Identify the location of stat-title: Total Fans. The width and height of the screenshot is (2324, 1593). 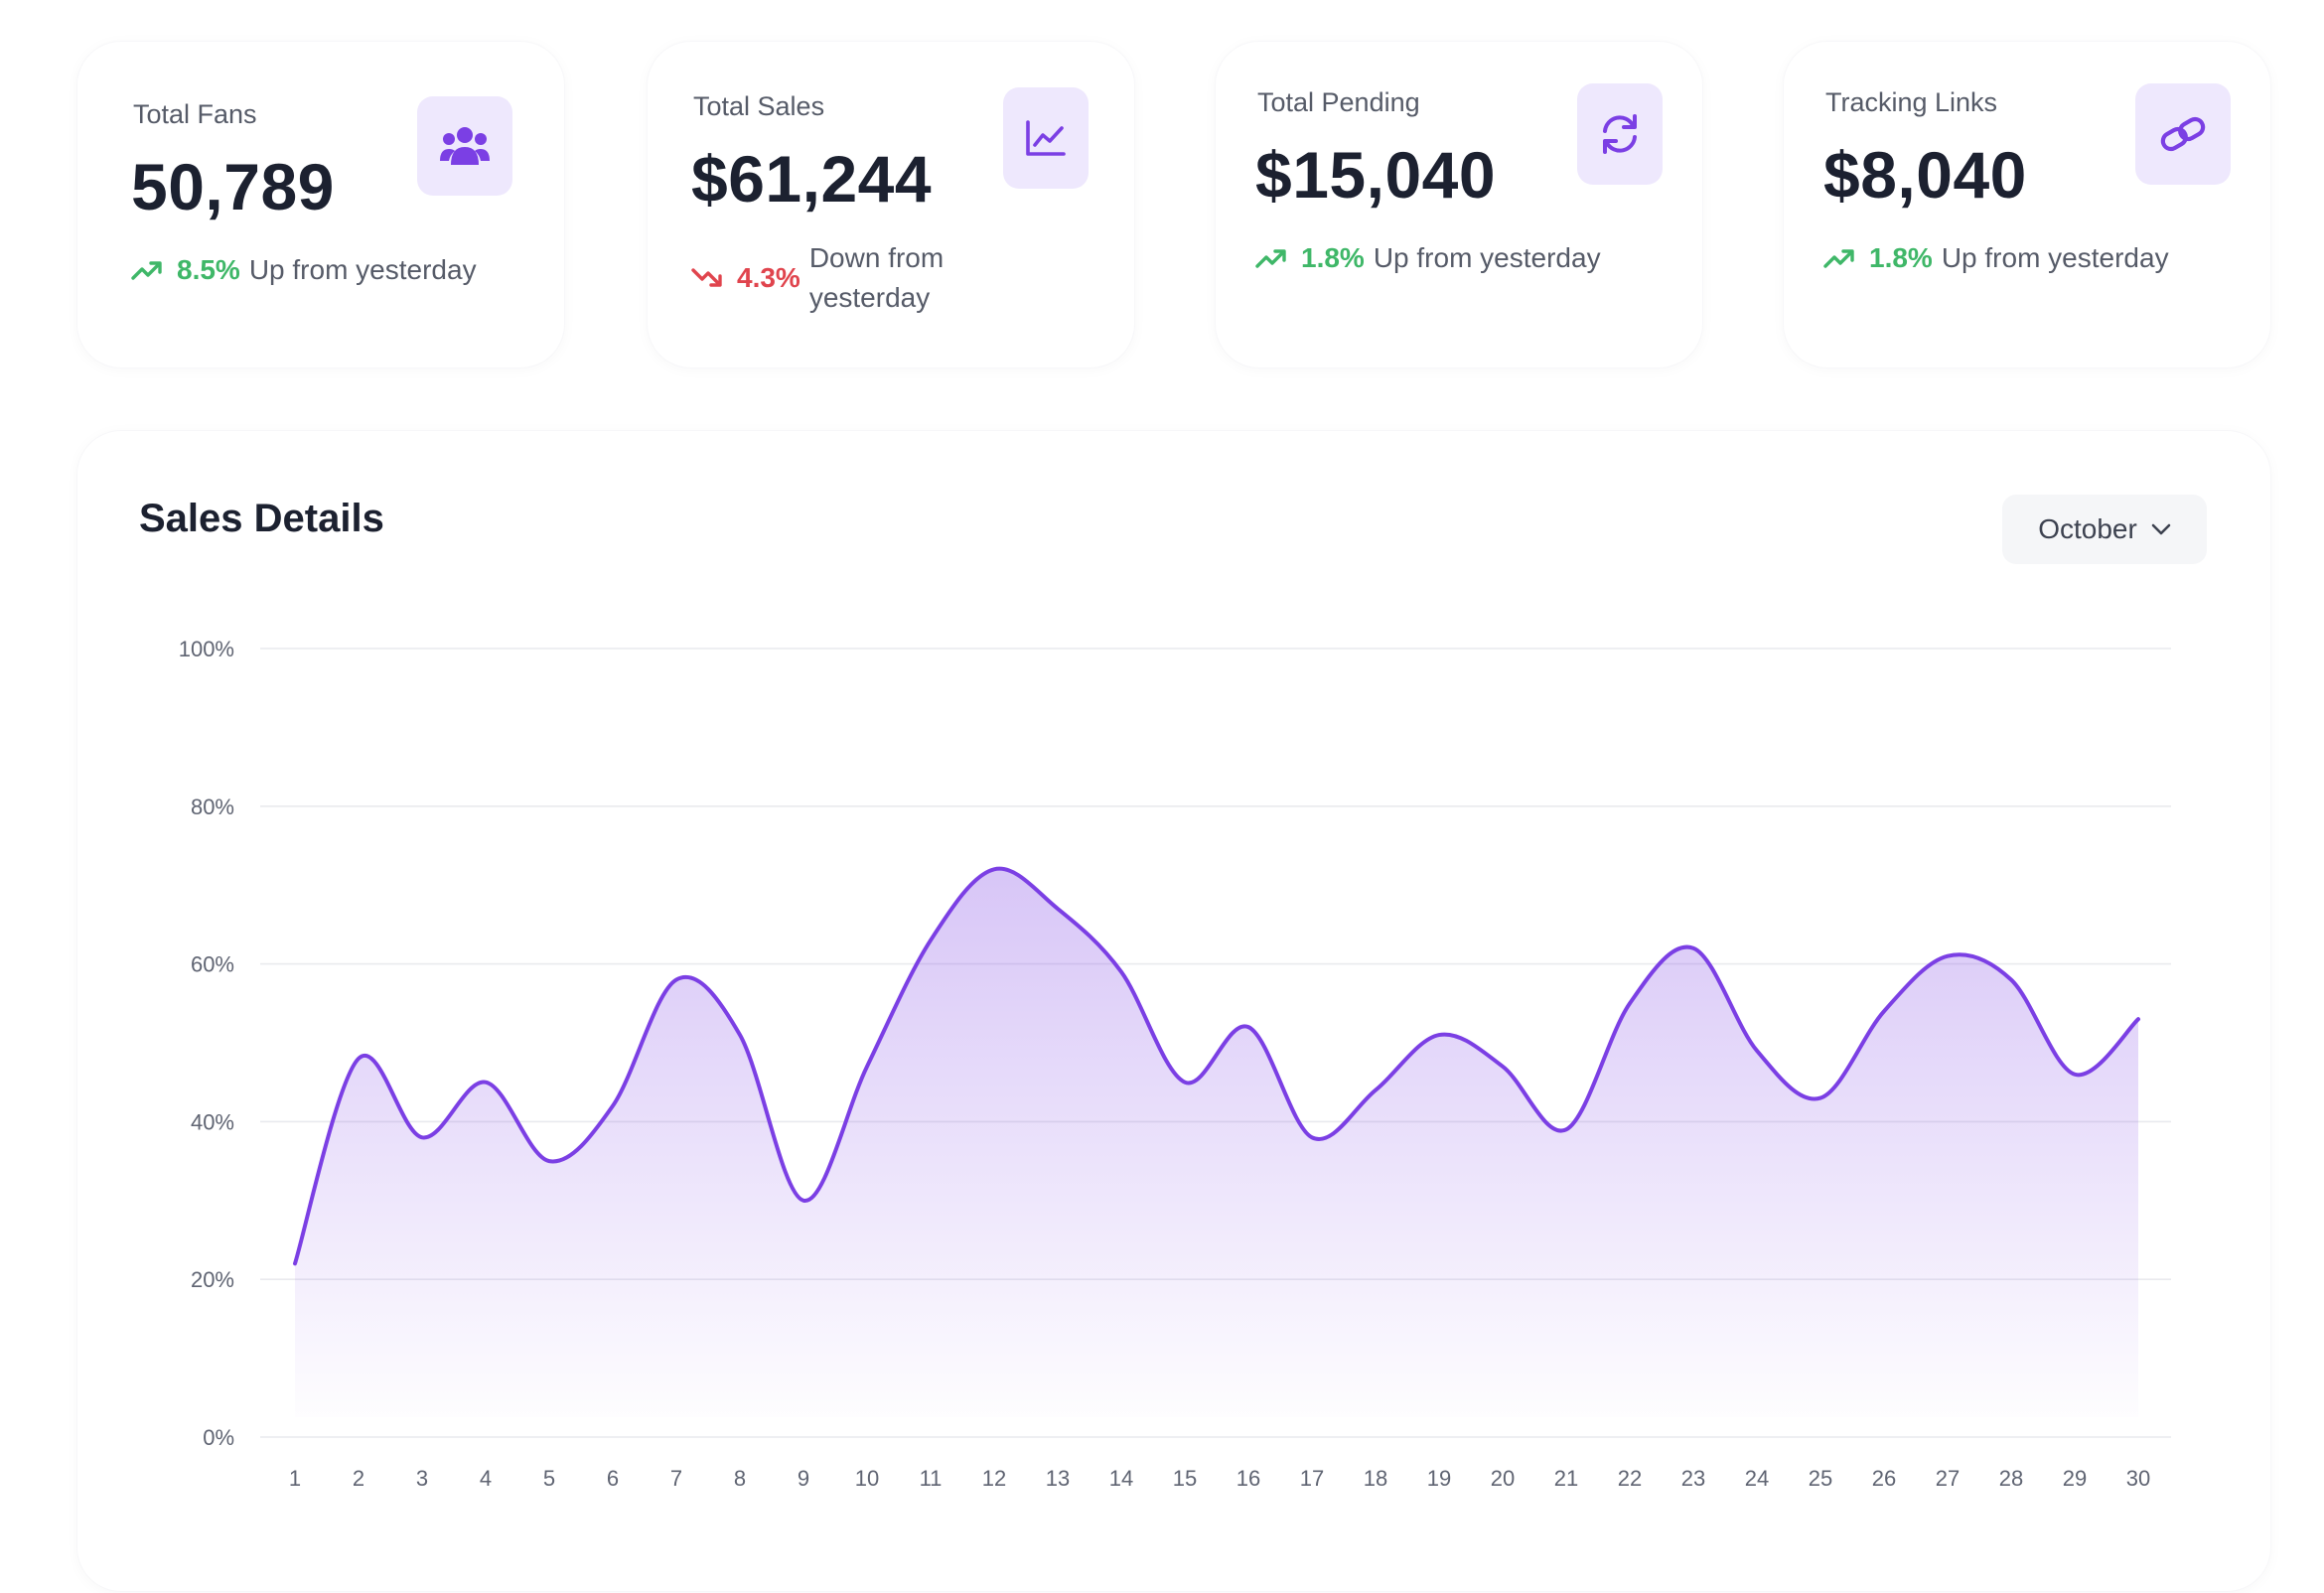
(195, 114).